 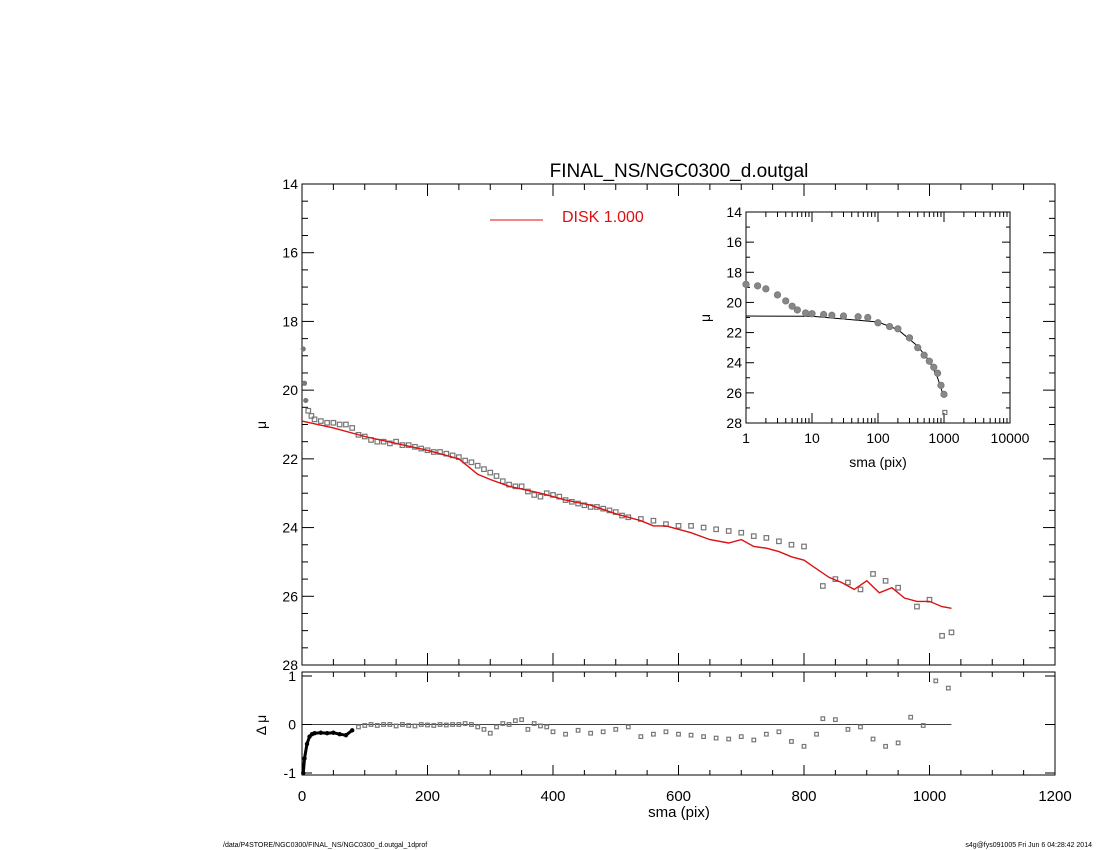 What do you see at coordinates (878, 317) in the screenshot?
I see `inset-ticks` at bounding box center [878, 317].